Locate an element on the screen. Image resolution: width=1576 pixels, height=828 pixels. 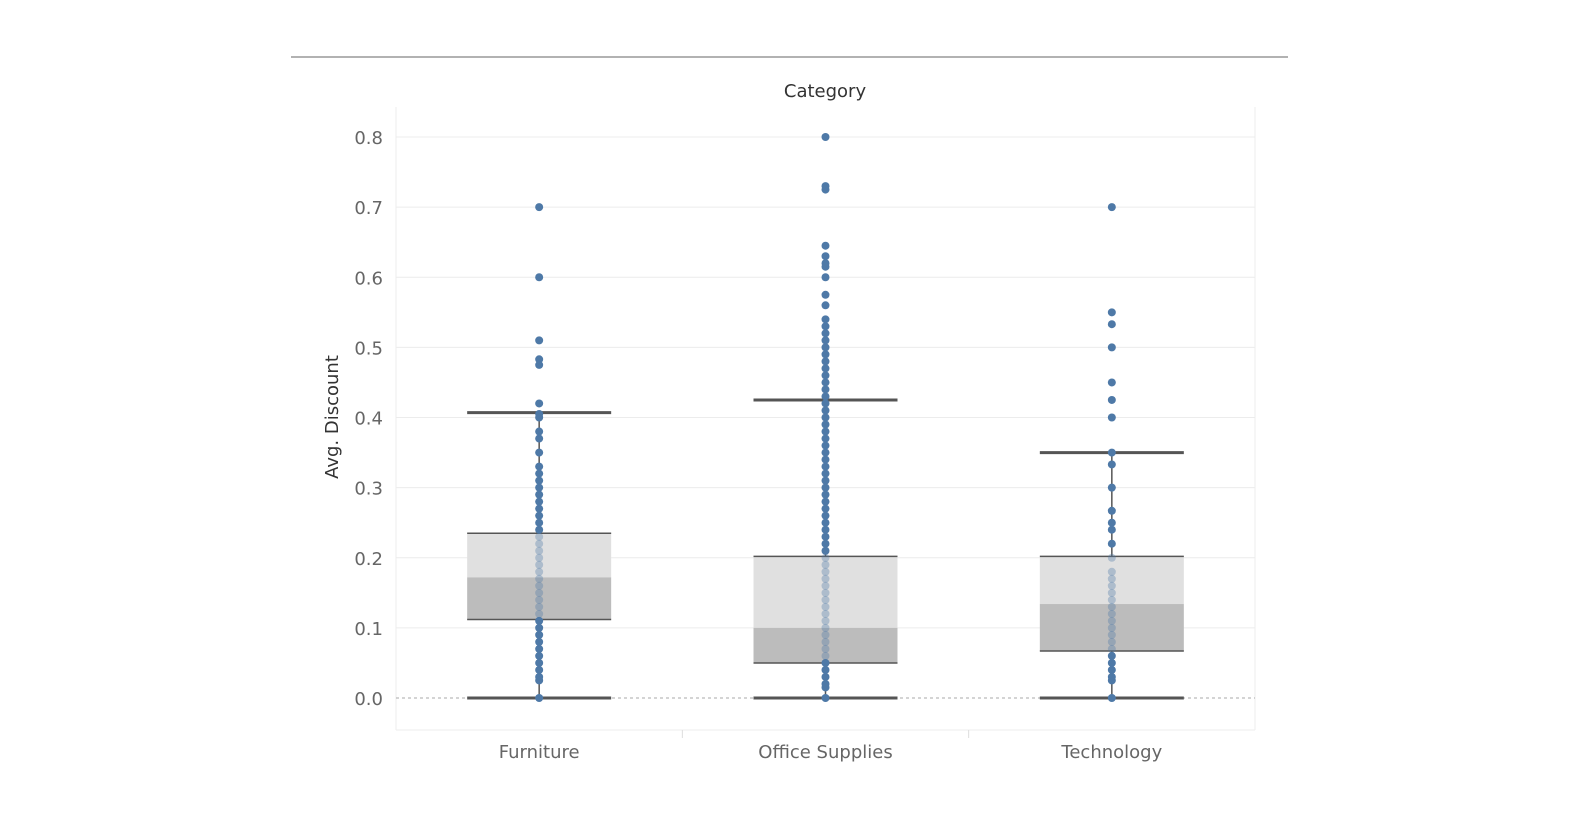
y-axis-ticks: 0.0 0.1 0.2 0.3 0.4 0.5 0.6 0.7 0.8 is located at coordinates (368, 419).